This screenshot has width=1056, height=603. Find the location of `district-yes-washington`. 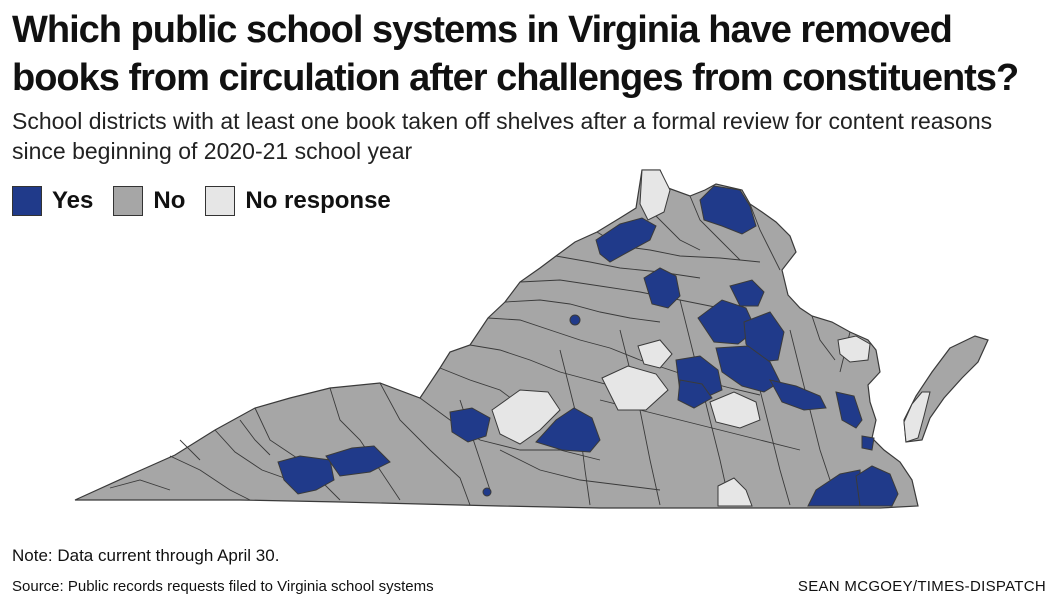

district-yes-washington is located at coordinates (306, 475).